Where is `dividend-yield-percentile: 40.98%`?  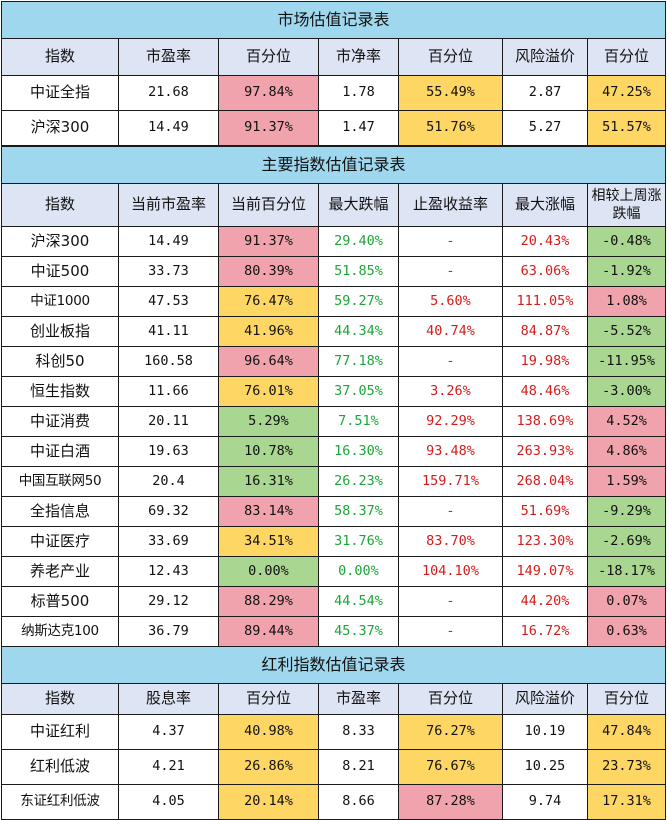
dividend-yield-percentile: 40.98% is located at coordinates (268, 732).